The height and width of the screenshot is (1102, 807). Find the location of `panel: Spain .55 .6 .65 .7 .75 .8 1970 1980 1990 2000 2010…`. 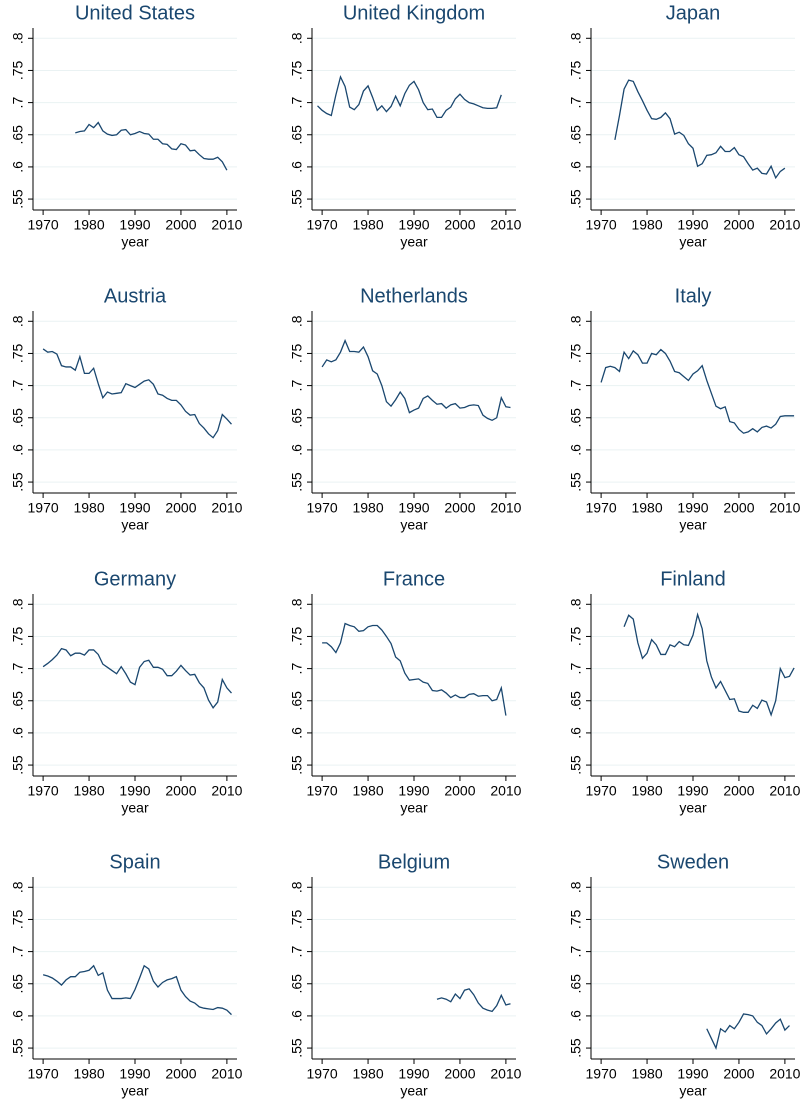

panel: Spain .55 .6 .65 .7 .75 .8 1970 1980 1990 2000 2010… is located at coordinates (126, 974).